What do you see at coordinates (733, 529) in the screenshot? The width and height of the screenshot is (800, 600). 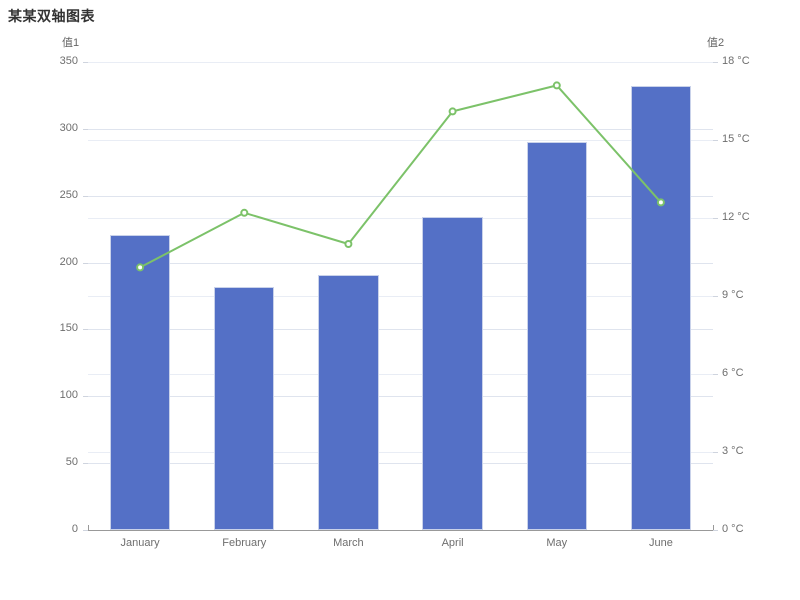 I see `right-tick-label: 0 °C` at bounding box center [733, 529].